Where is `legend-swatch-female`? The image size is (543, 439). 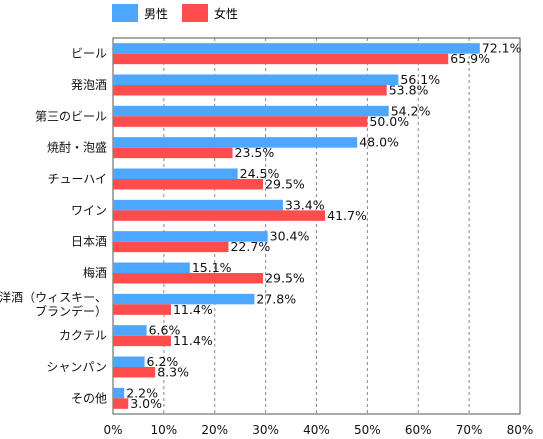 legend-swatch-female is located at coordinates (195, 13).